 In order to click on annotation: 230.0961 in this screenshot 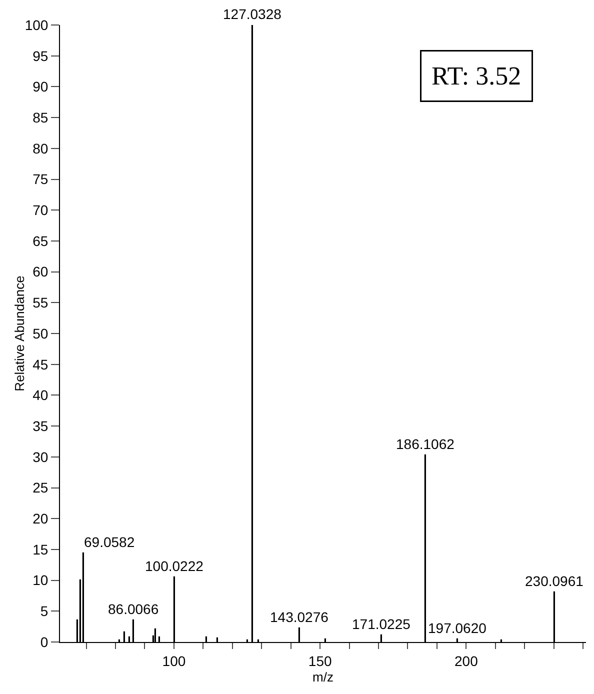, I will do `click(554, 581)`.